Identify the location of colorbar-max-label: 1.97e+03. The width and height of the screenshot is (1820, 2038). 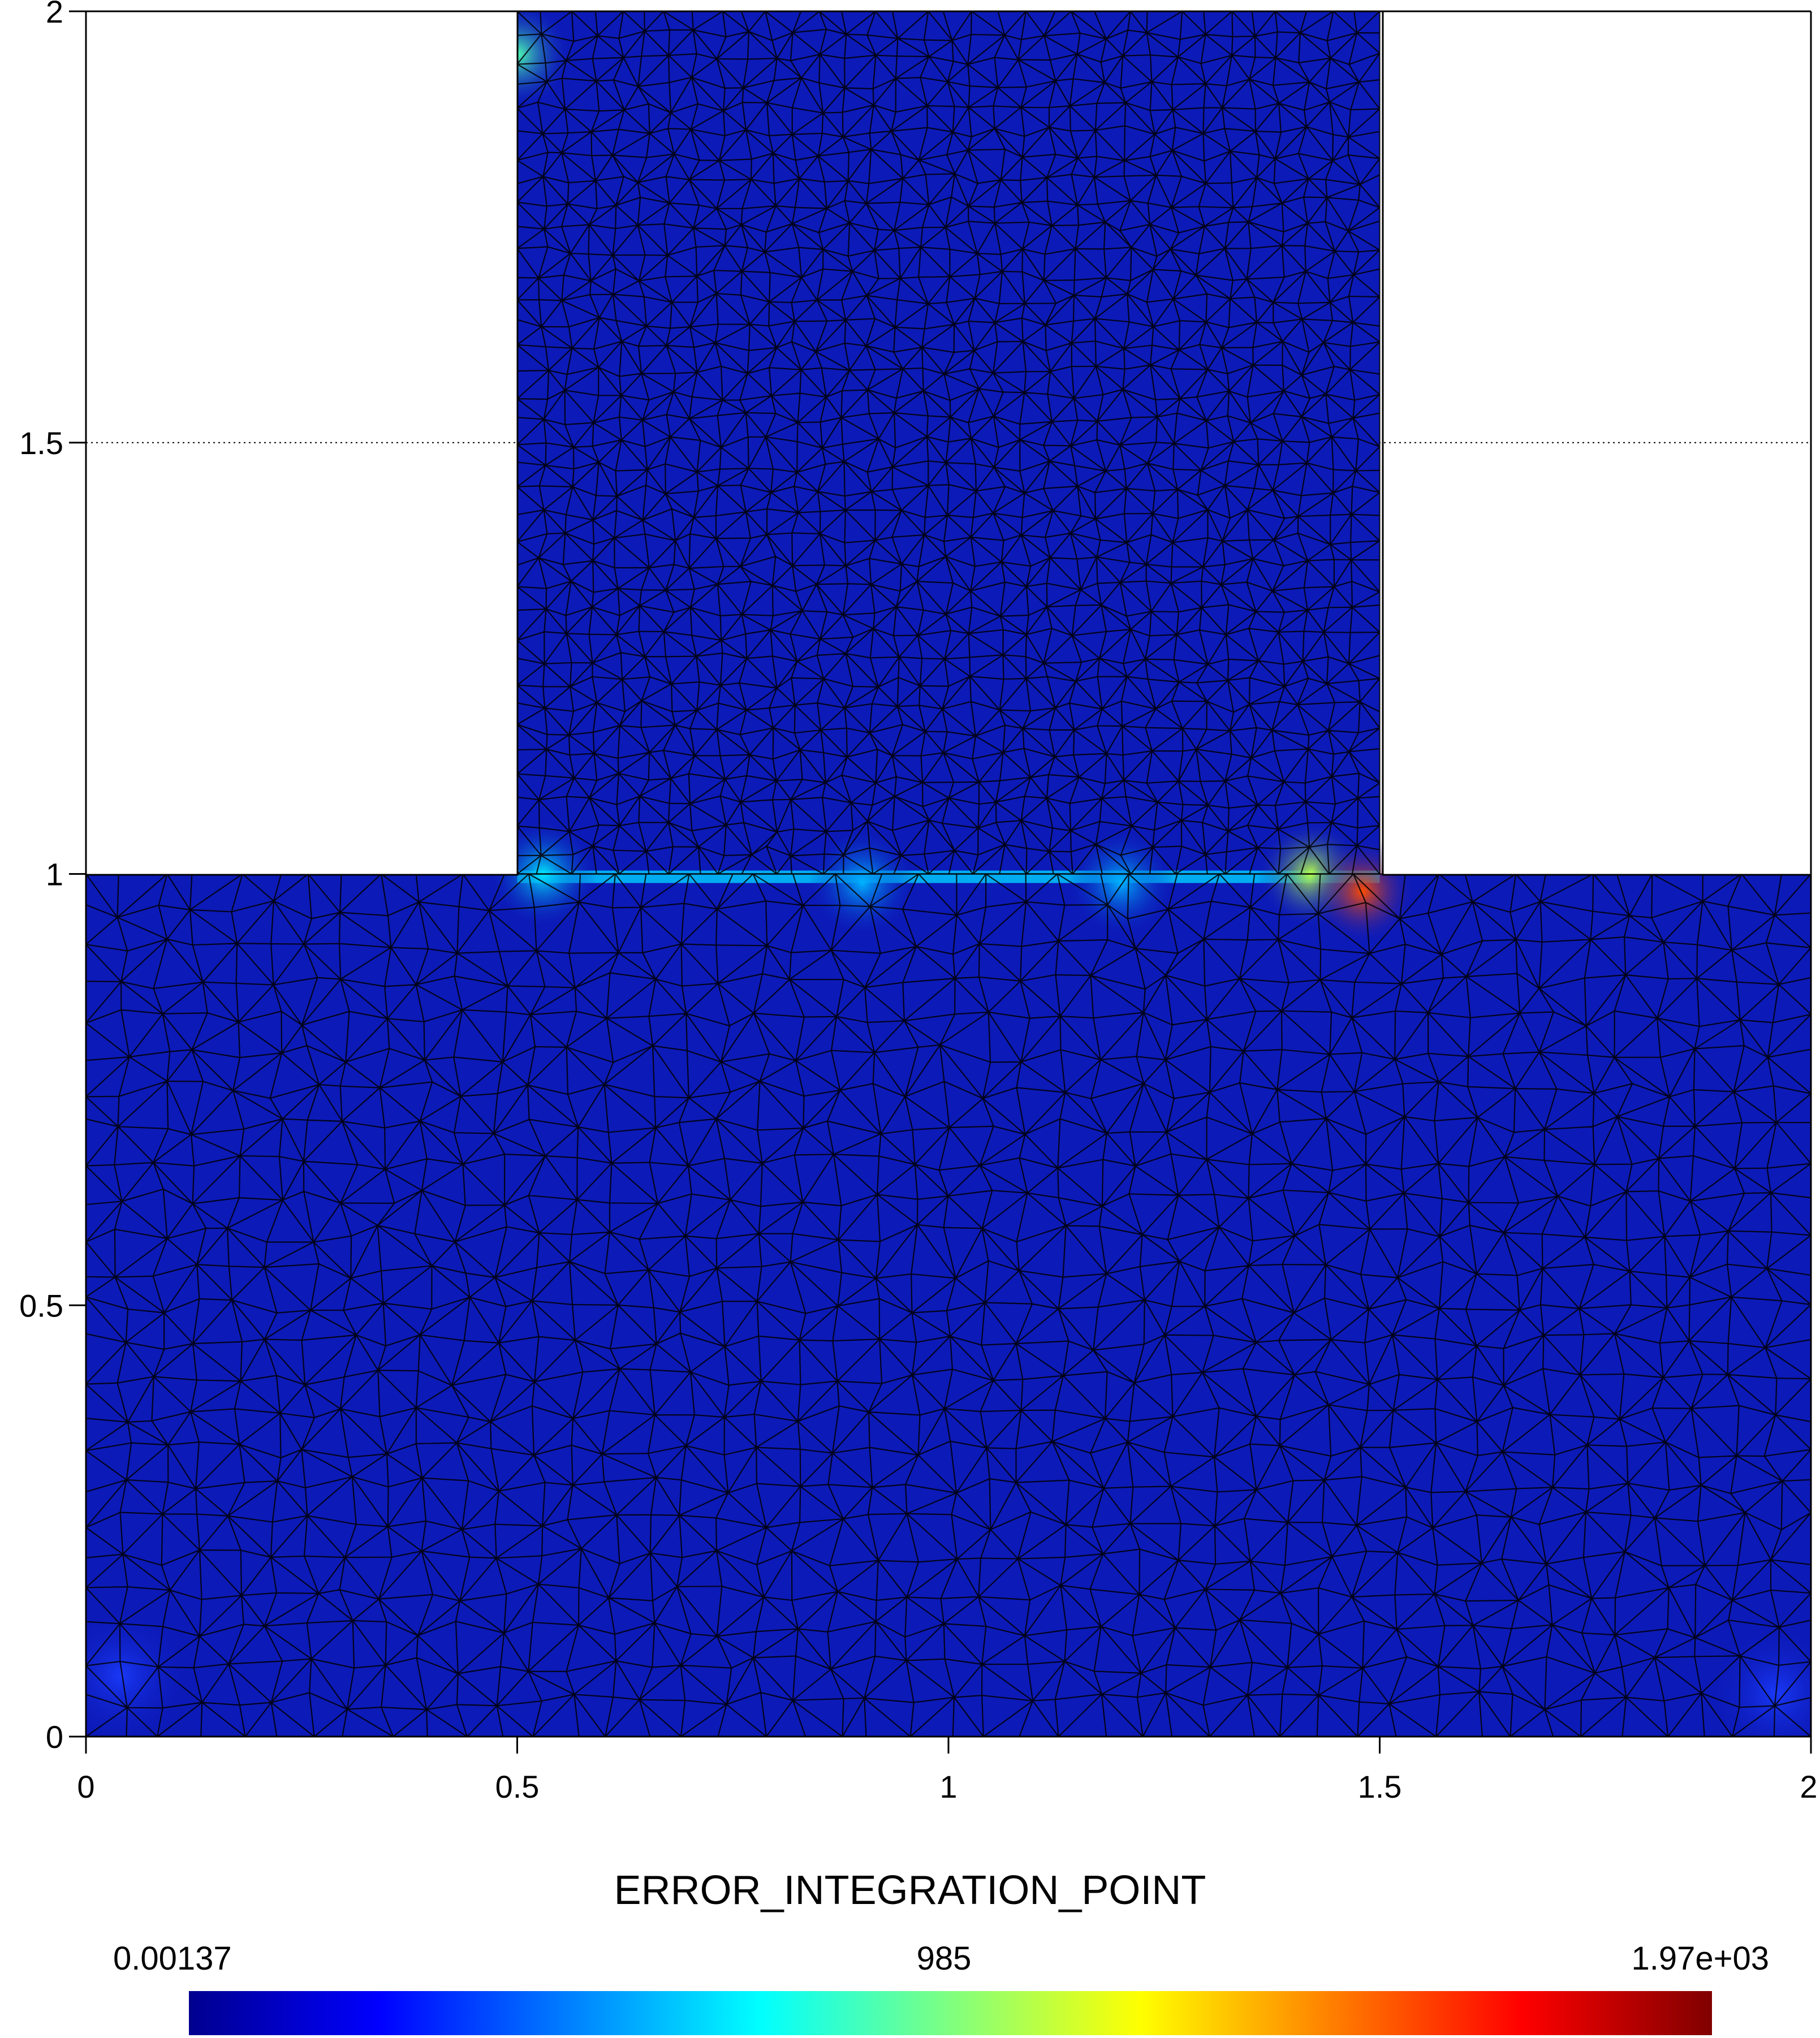
(1700, 1958).